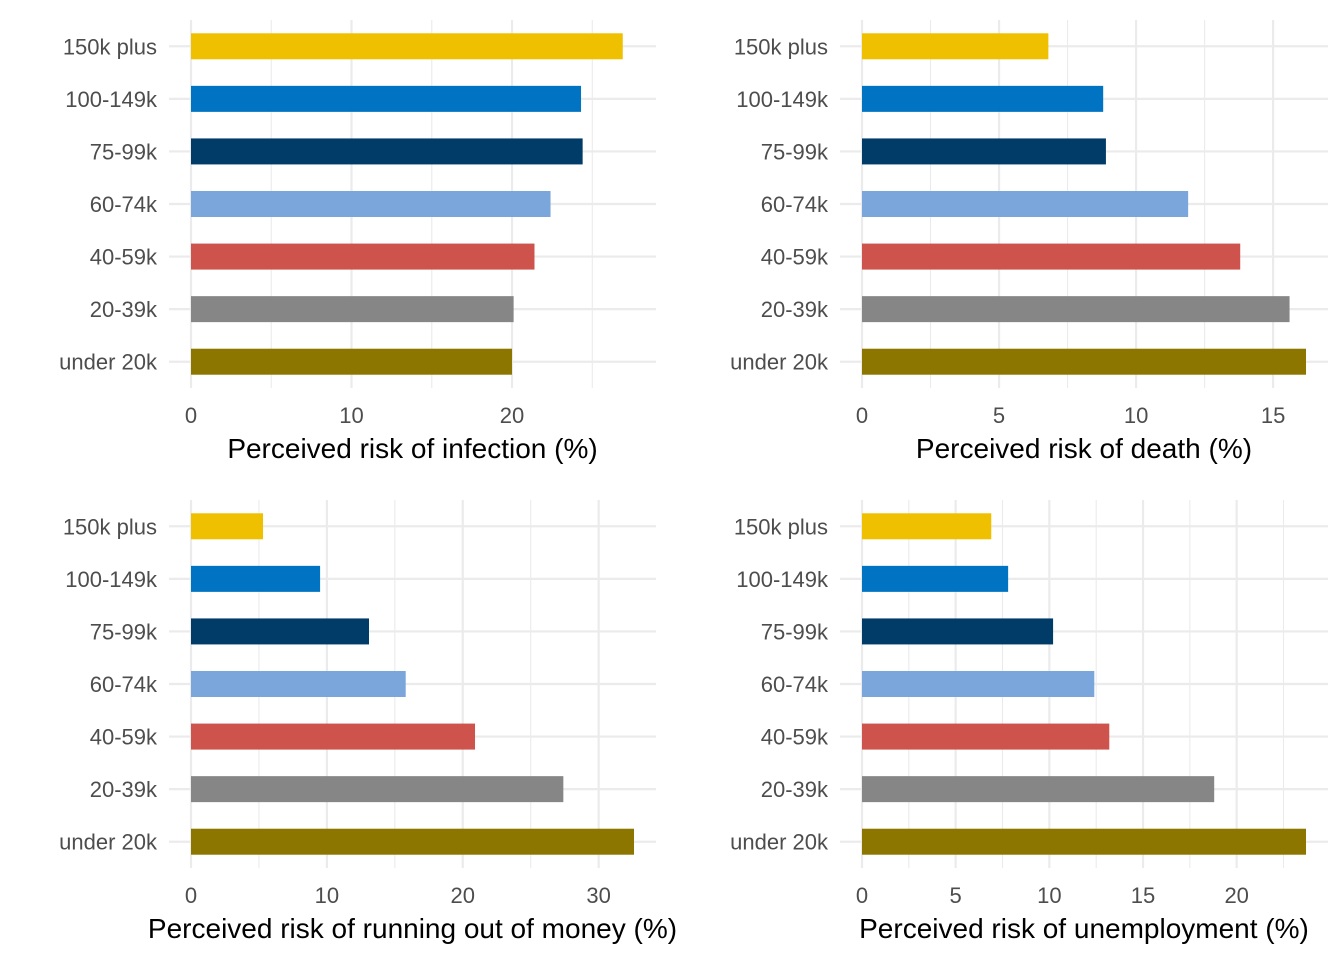  I want to click on x-tick-label: 30, so click(598, 895).